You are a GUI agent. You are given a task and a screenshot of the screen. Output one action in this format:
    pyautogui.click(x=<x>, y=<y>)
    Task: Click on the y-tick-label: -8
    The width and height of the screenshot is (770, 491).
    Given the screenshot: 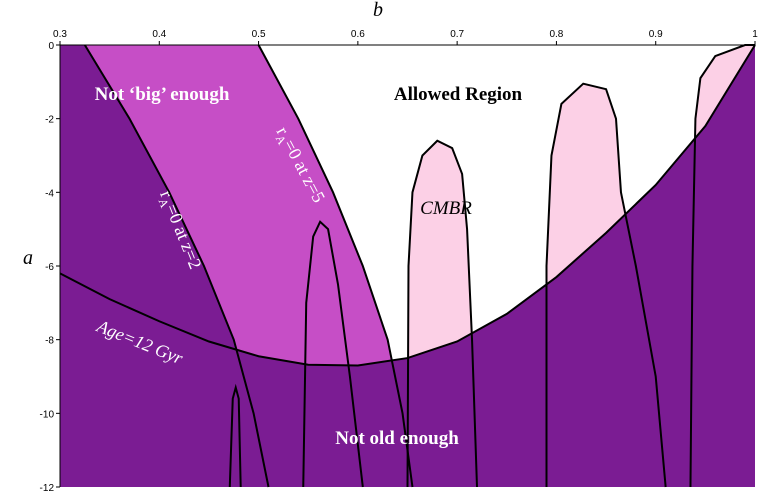 What is the action you would take?
    pyautogui.click(x=49, y=341)
    